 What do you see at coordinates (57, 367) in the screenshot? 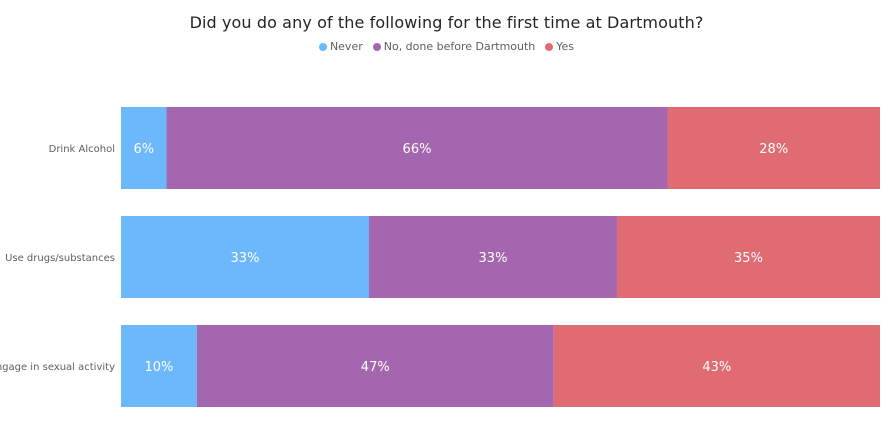
I see `category-label-sexual-activity: Engage in sexual activity` at bounding box center [57, 367].